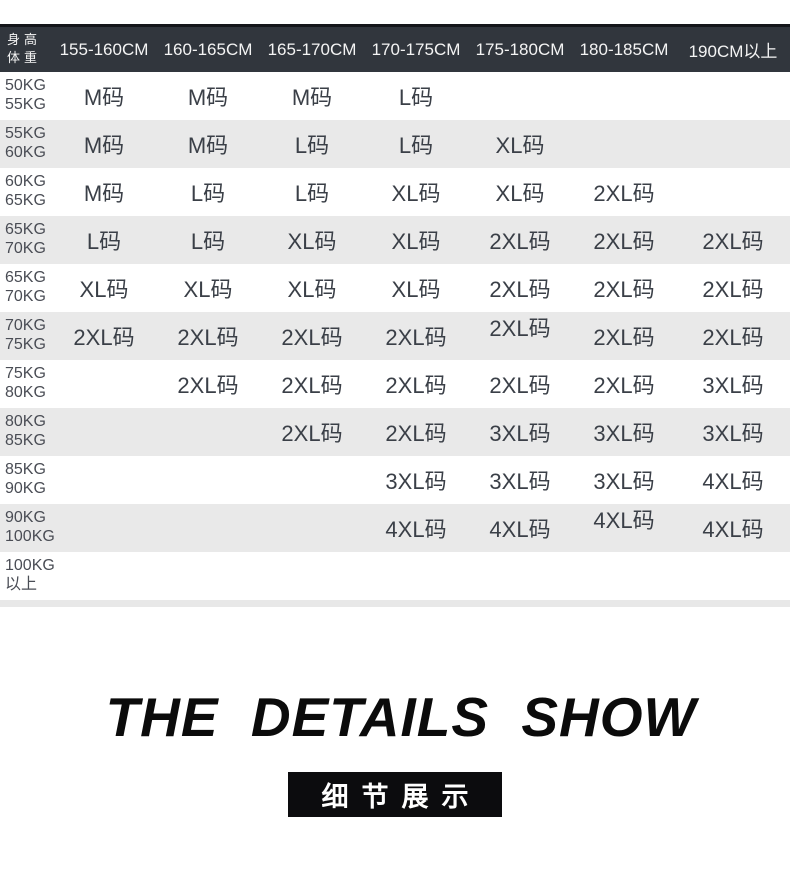 This screenshot has width=790, height=872. Describe the element at coordinates (401, 796) in the screenshot. I see `details-badge-label: 细节展示` at that location.